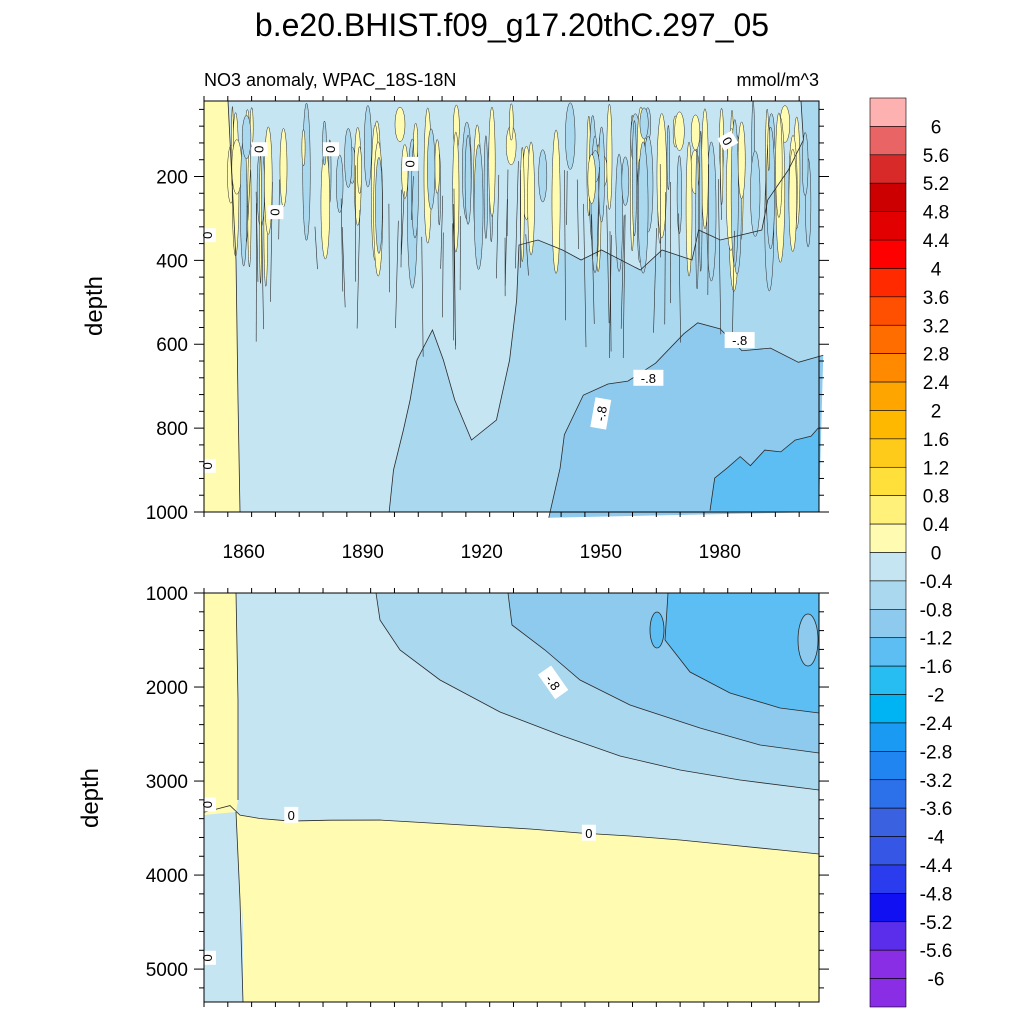 This screenshot has width=1024, height=1024. Describe the element at coordinates (936, 667) in the screenshot. I see `colorbar-label: -1.6` at that location.